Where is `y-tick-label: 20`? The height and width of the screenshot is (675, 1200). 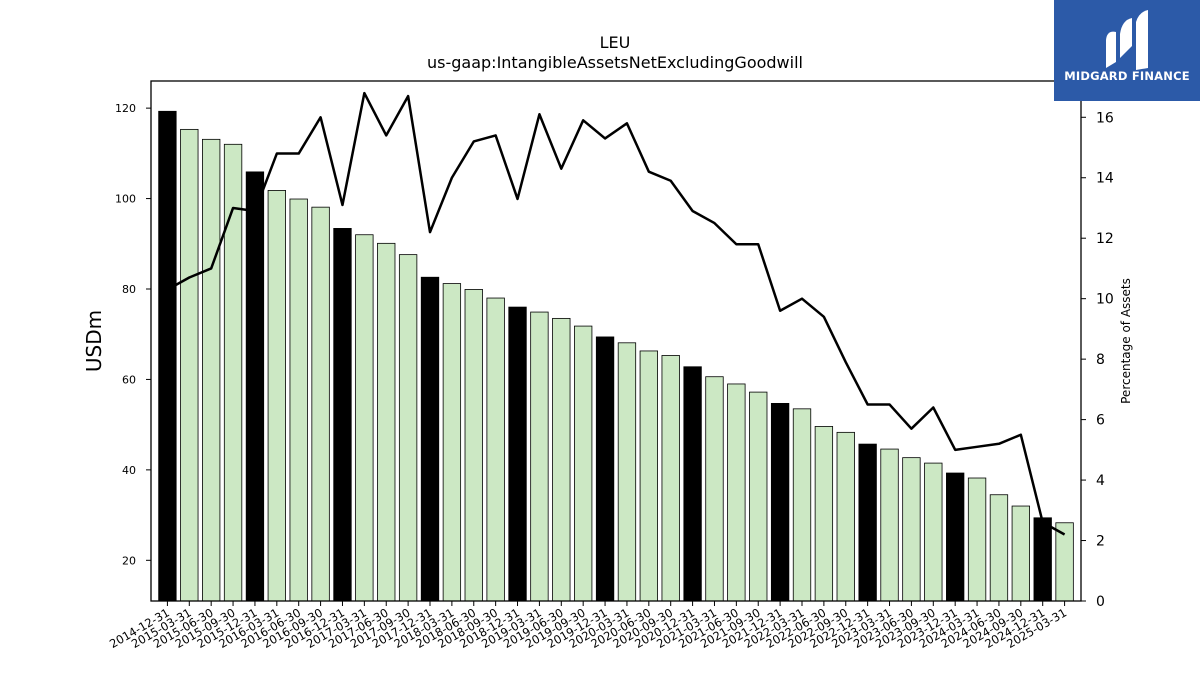
y-tick-label: 20 is located at coordinates (129, 560).